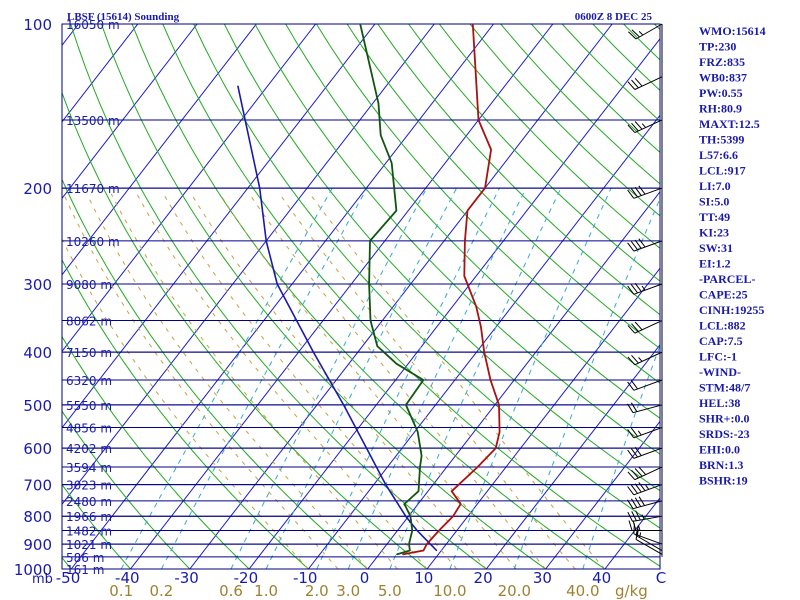 This screenshot has height=600, width=800. What do you see at coordinates (317, 591) in the screenshot?
I see `mixing-ratio-label: 2.0` at bounding box center [317, 591].